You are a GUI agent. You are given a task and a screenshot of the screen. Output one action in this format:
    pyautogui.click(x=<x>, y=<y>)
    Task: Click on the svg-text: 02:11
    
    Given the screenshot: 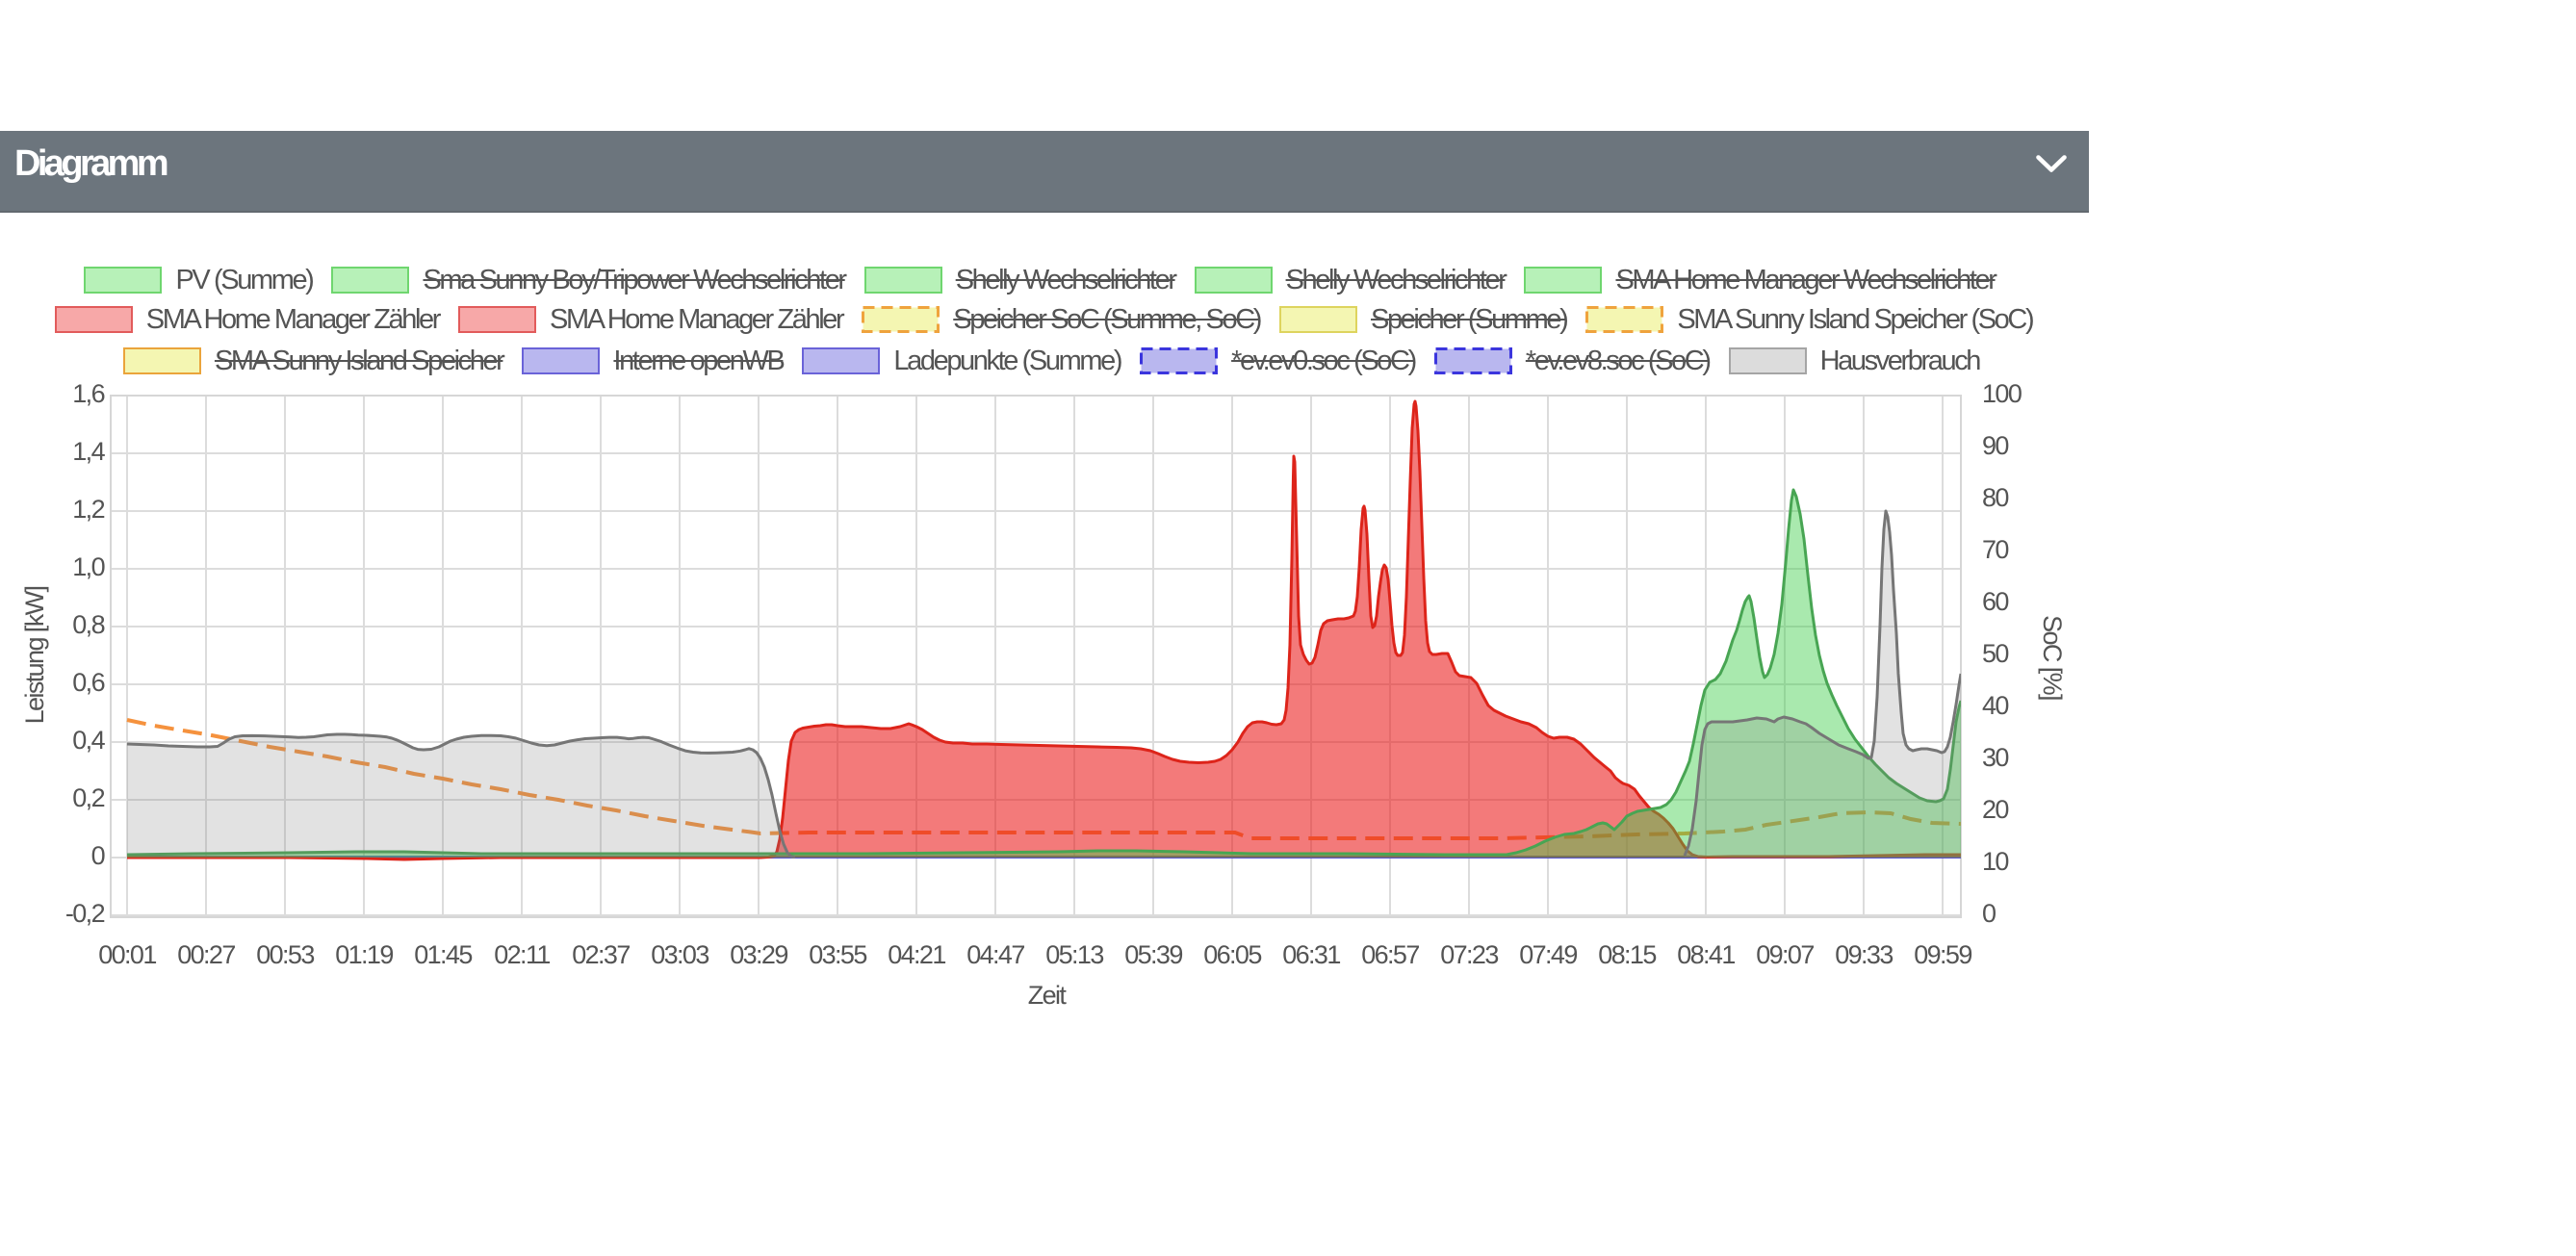 What is the action you would take?
    pyautogui.click(x=522, y=954)
    